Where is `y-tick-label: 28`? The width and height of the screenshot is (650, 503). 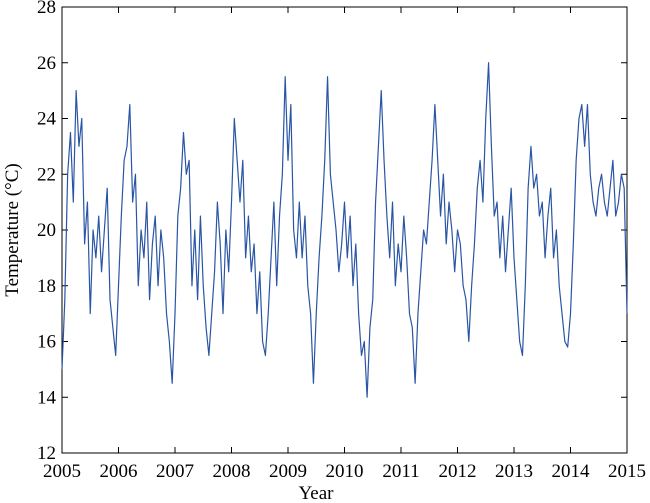
y-tick-label: 28 is located at coordinates (46, 9).